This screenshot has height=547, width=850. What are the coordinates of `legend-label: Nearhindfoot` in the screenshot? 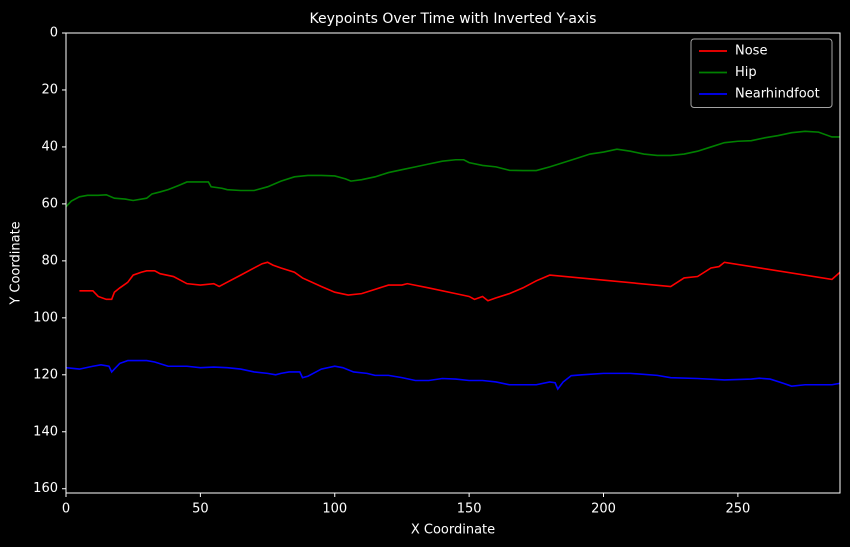 It's located at (777, 94).